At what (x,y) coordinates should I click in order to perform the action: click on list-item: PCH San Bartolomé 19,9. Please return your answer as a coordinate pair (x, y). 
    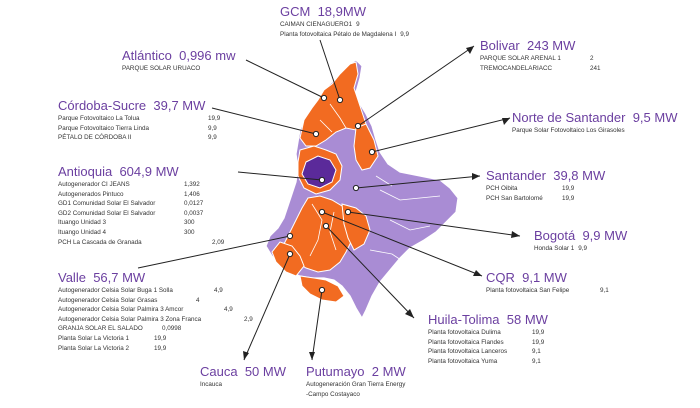
    Looking at the image, I should click on (530, 198).